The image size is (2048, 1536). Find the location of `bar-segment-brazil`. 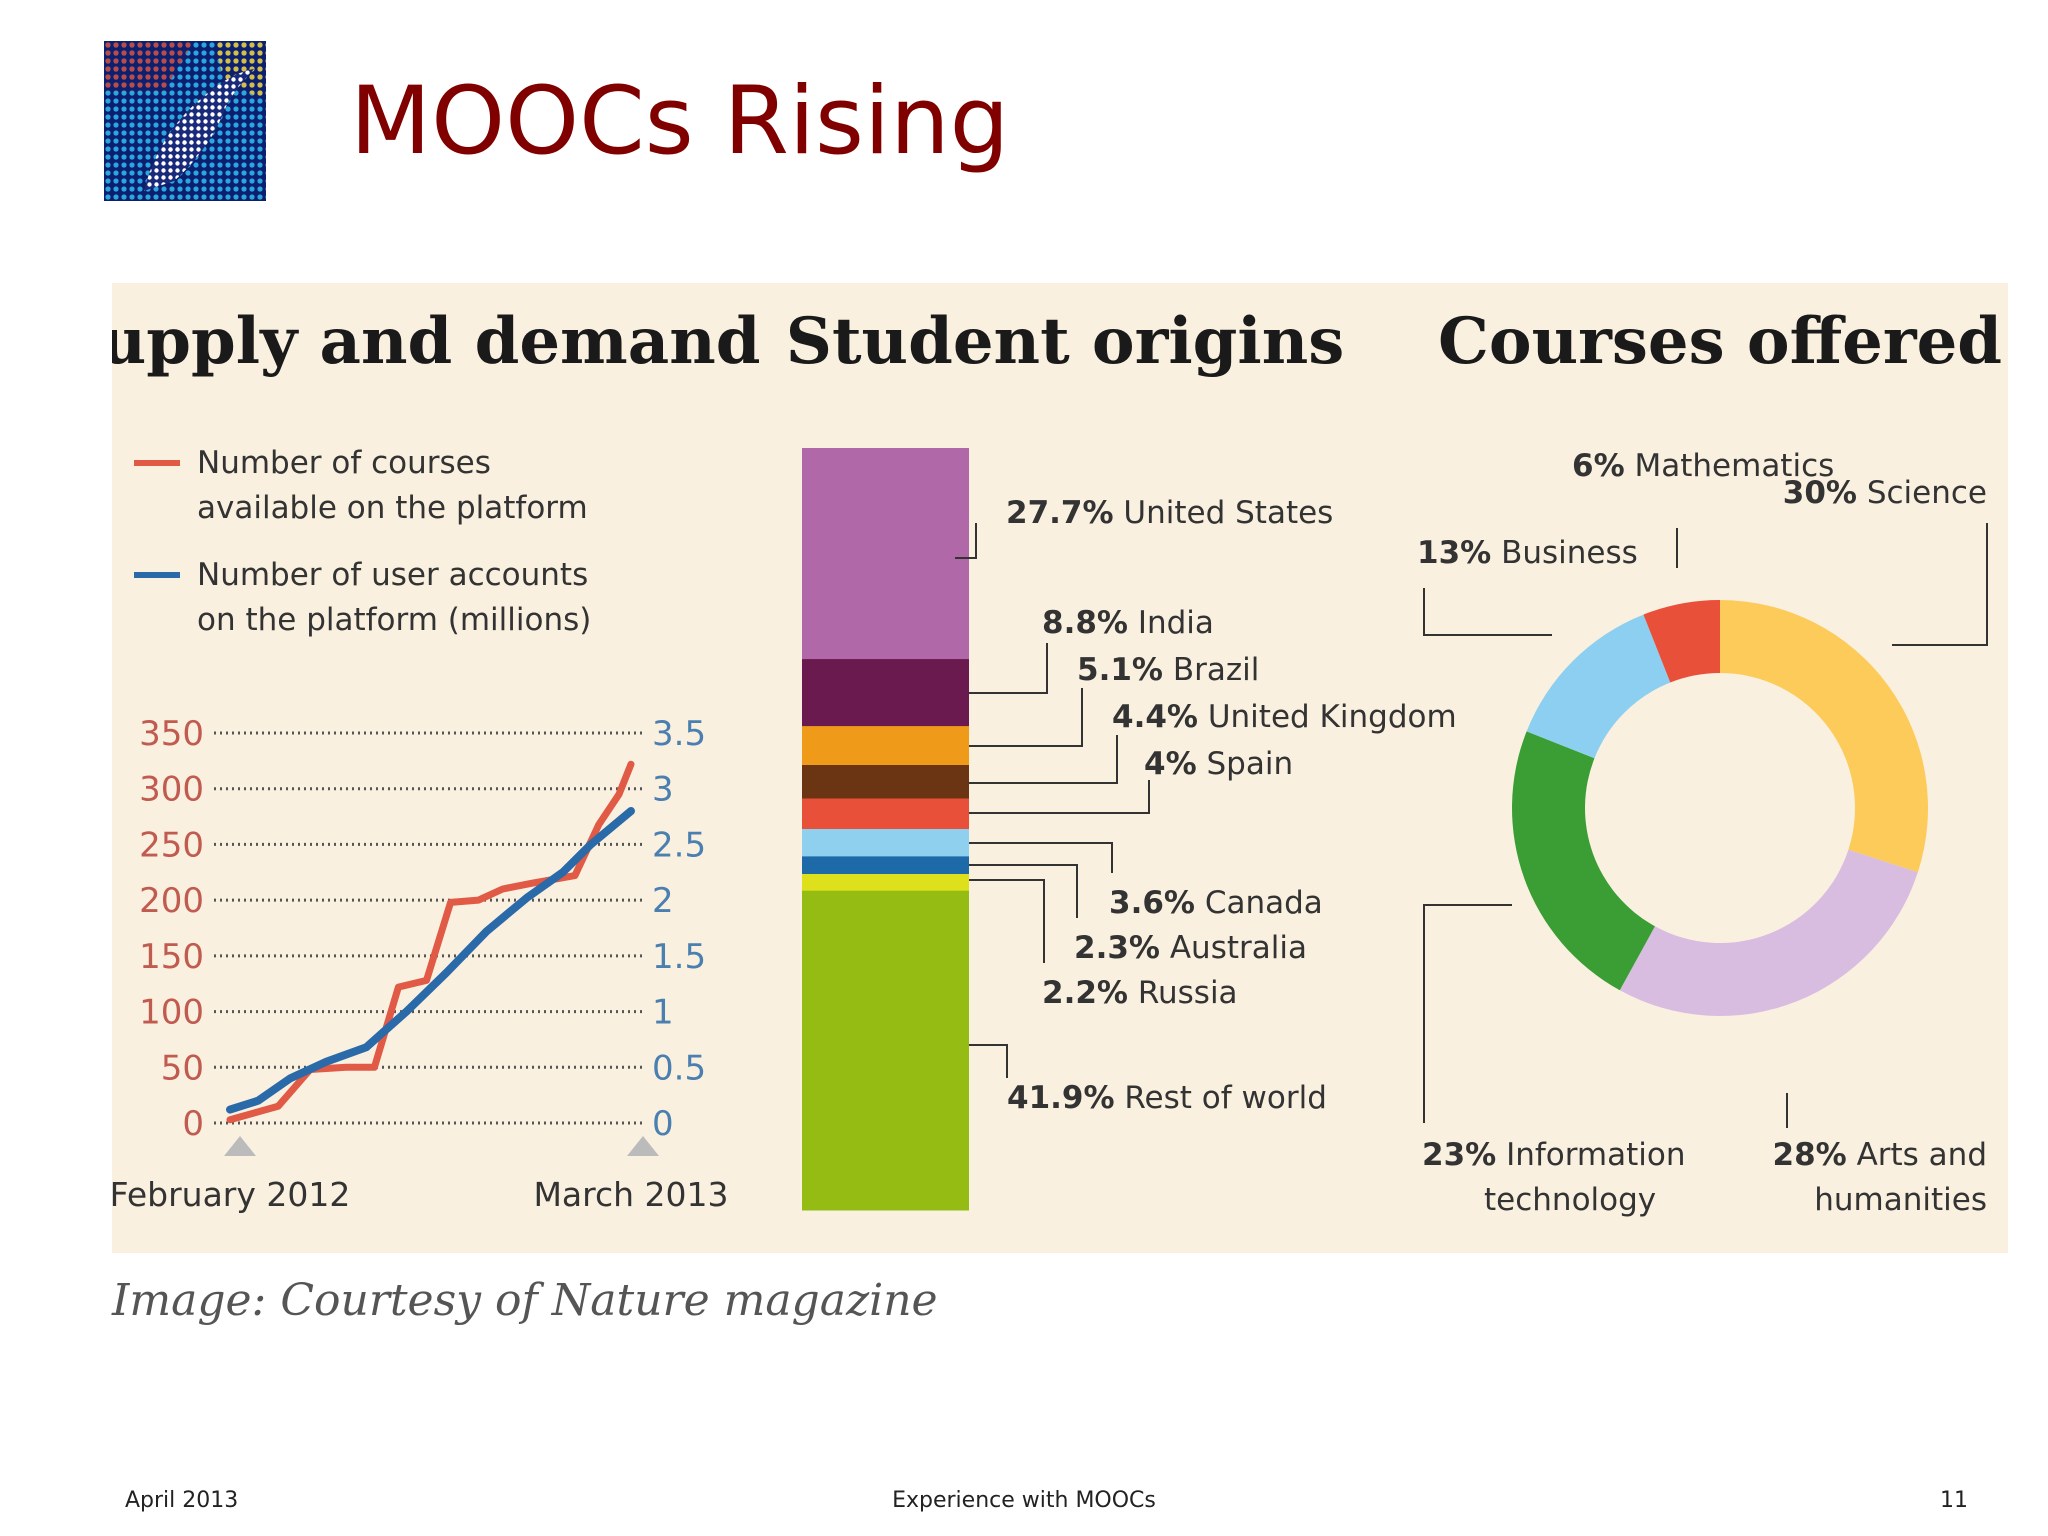

bar-segment-brazil is located at coordinates (885, 746).